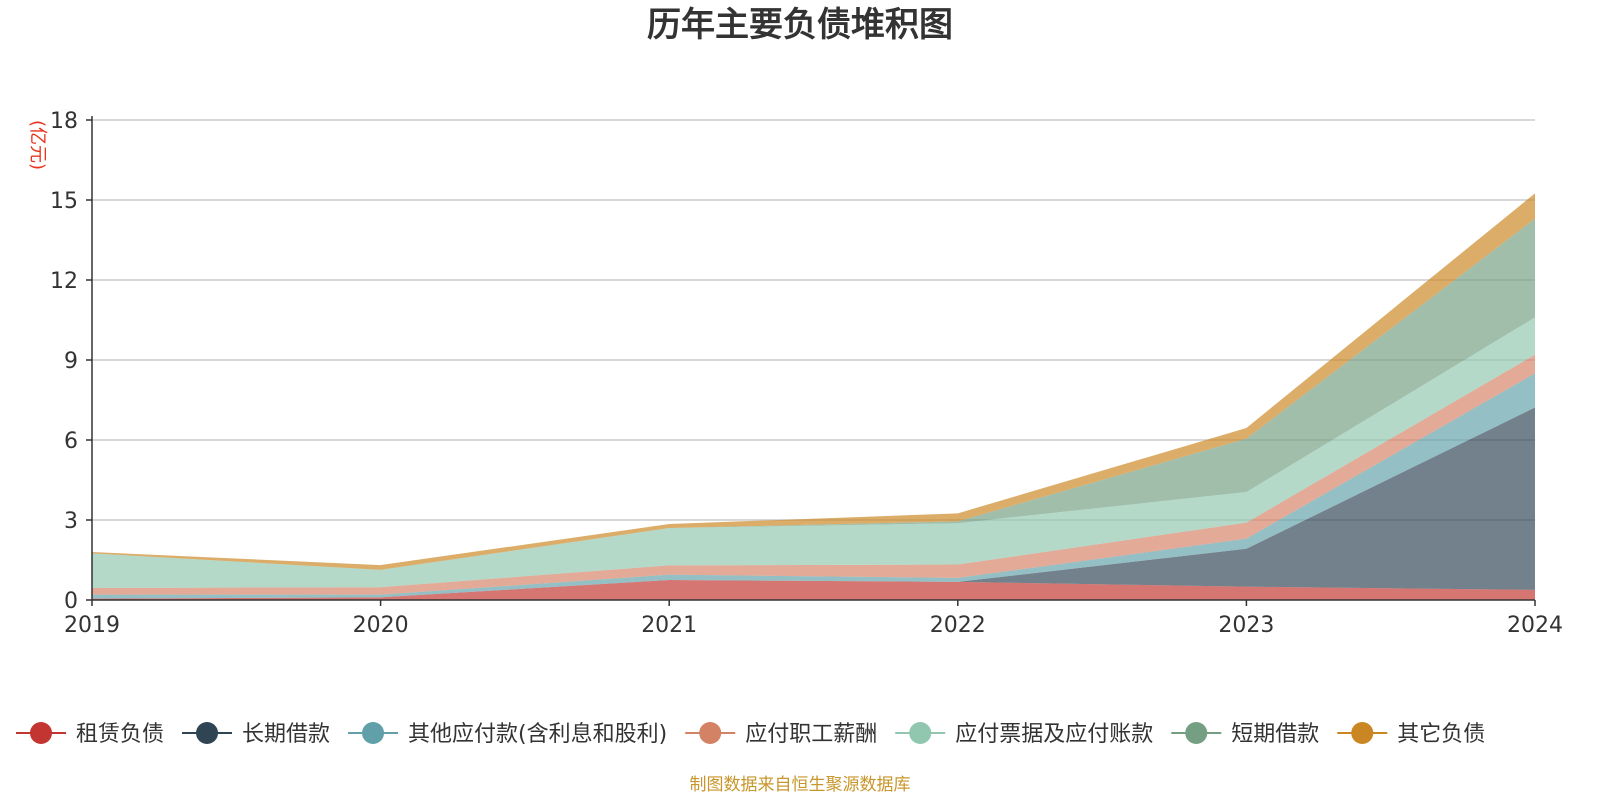 The width and height of the screenshot is (1600, 800). Describe the element at coordinates (1054, 734) in the screenshot. I see `legend-label: 应付票据及应付账款` at that location.